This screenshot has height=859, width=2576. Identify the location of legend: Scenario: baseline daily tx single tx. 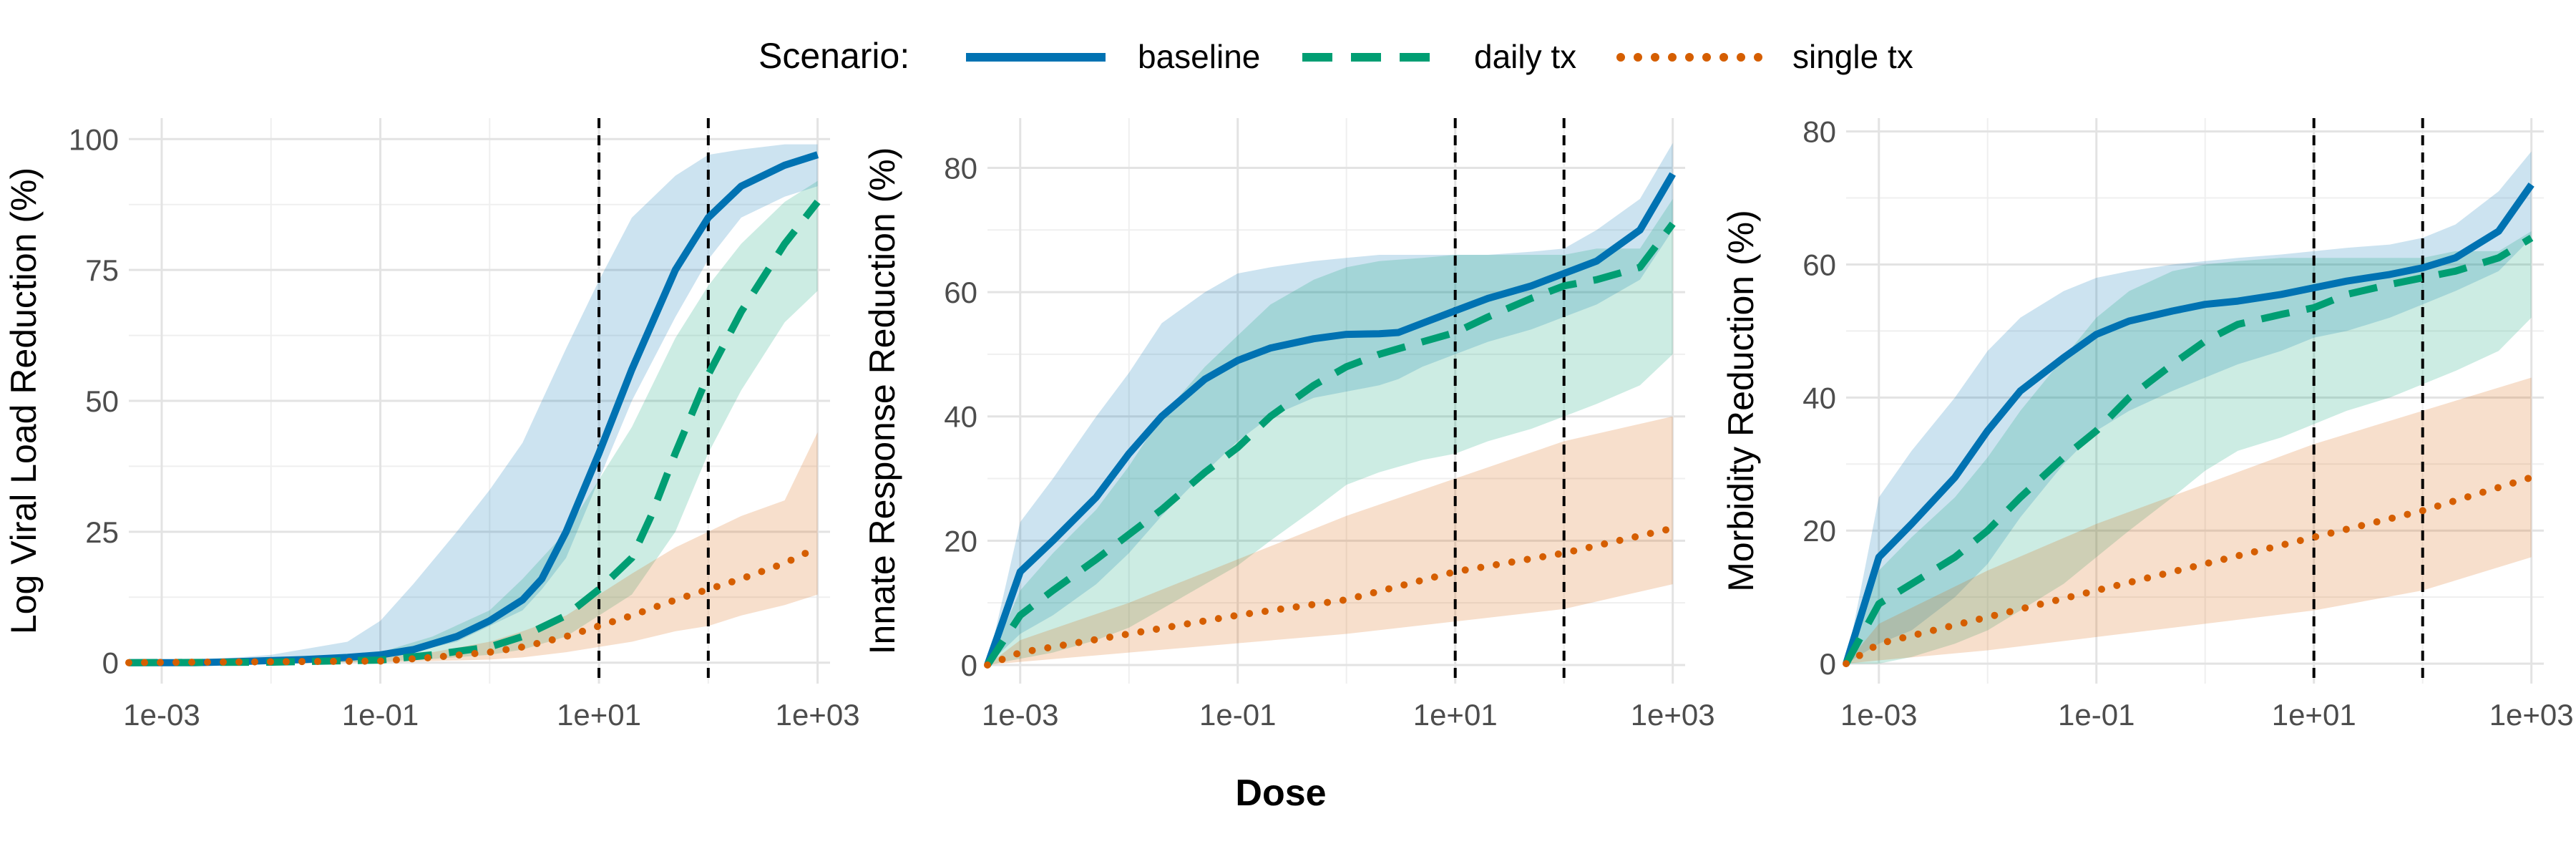
(1335, 56).